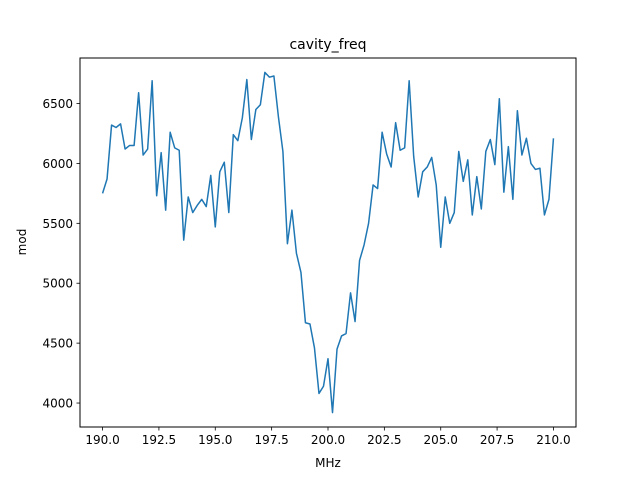 Image resolution: width=640 pixels, height=484 pixels. Describe the element at coordinates (384, 440) in the screenshot. I see `x-tick-label: 202.5` at that location.